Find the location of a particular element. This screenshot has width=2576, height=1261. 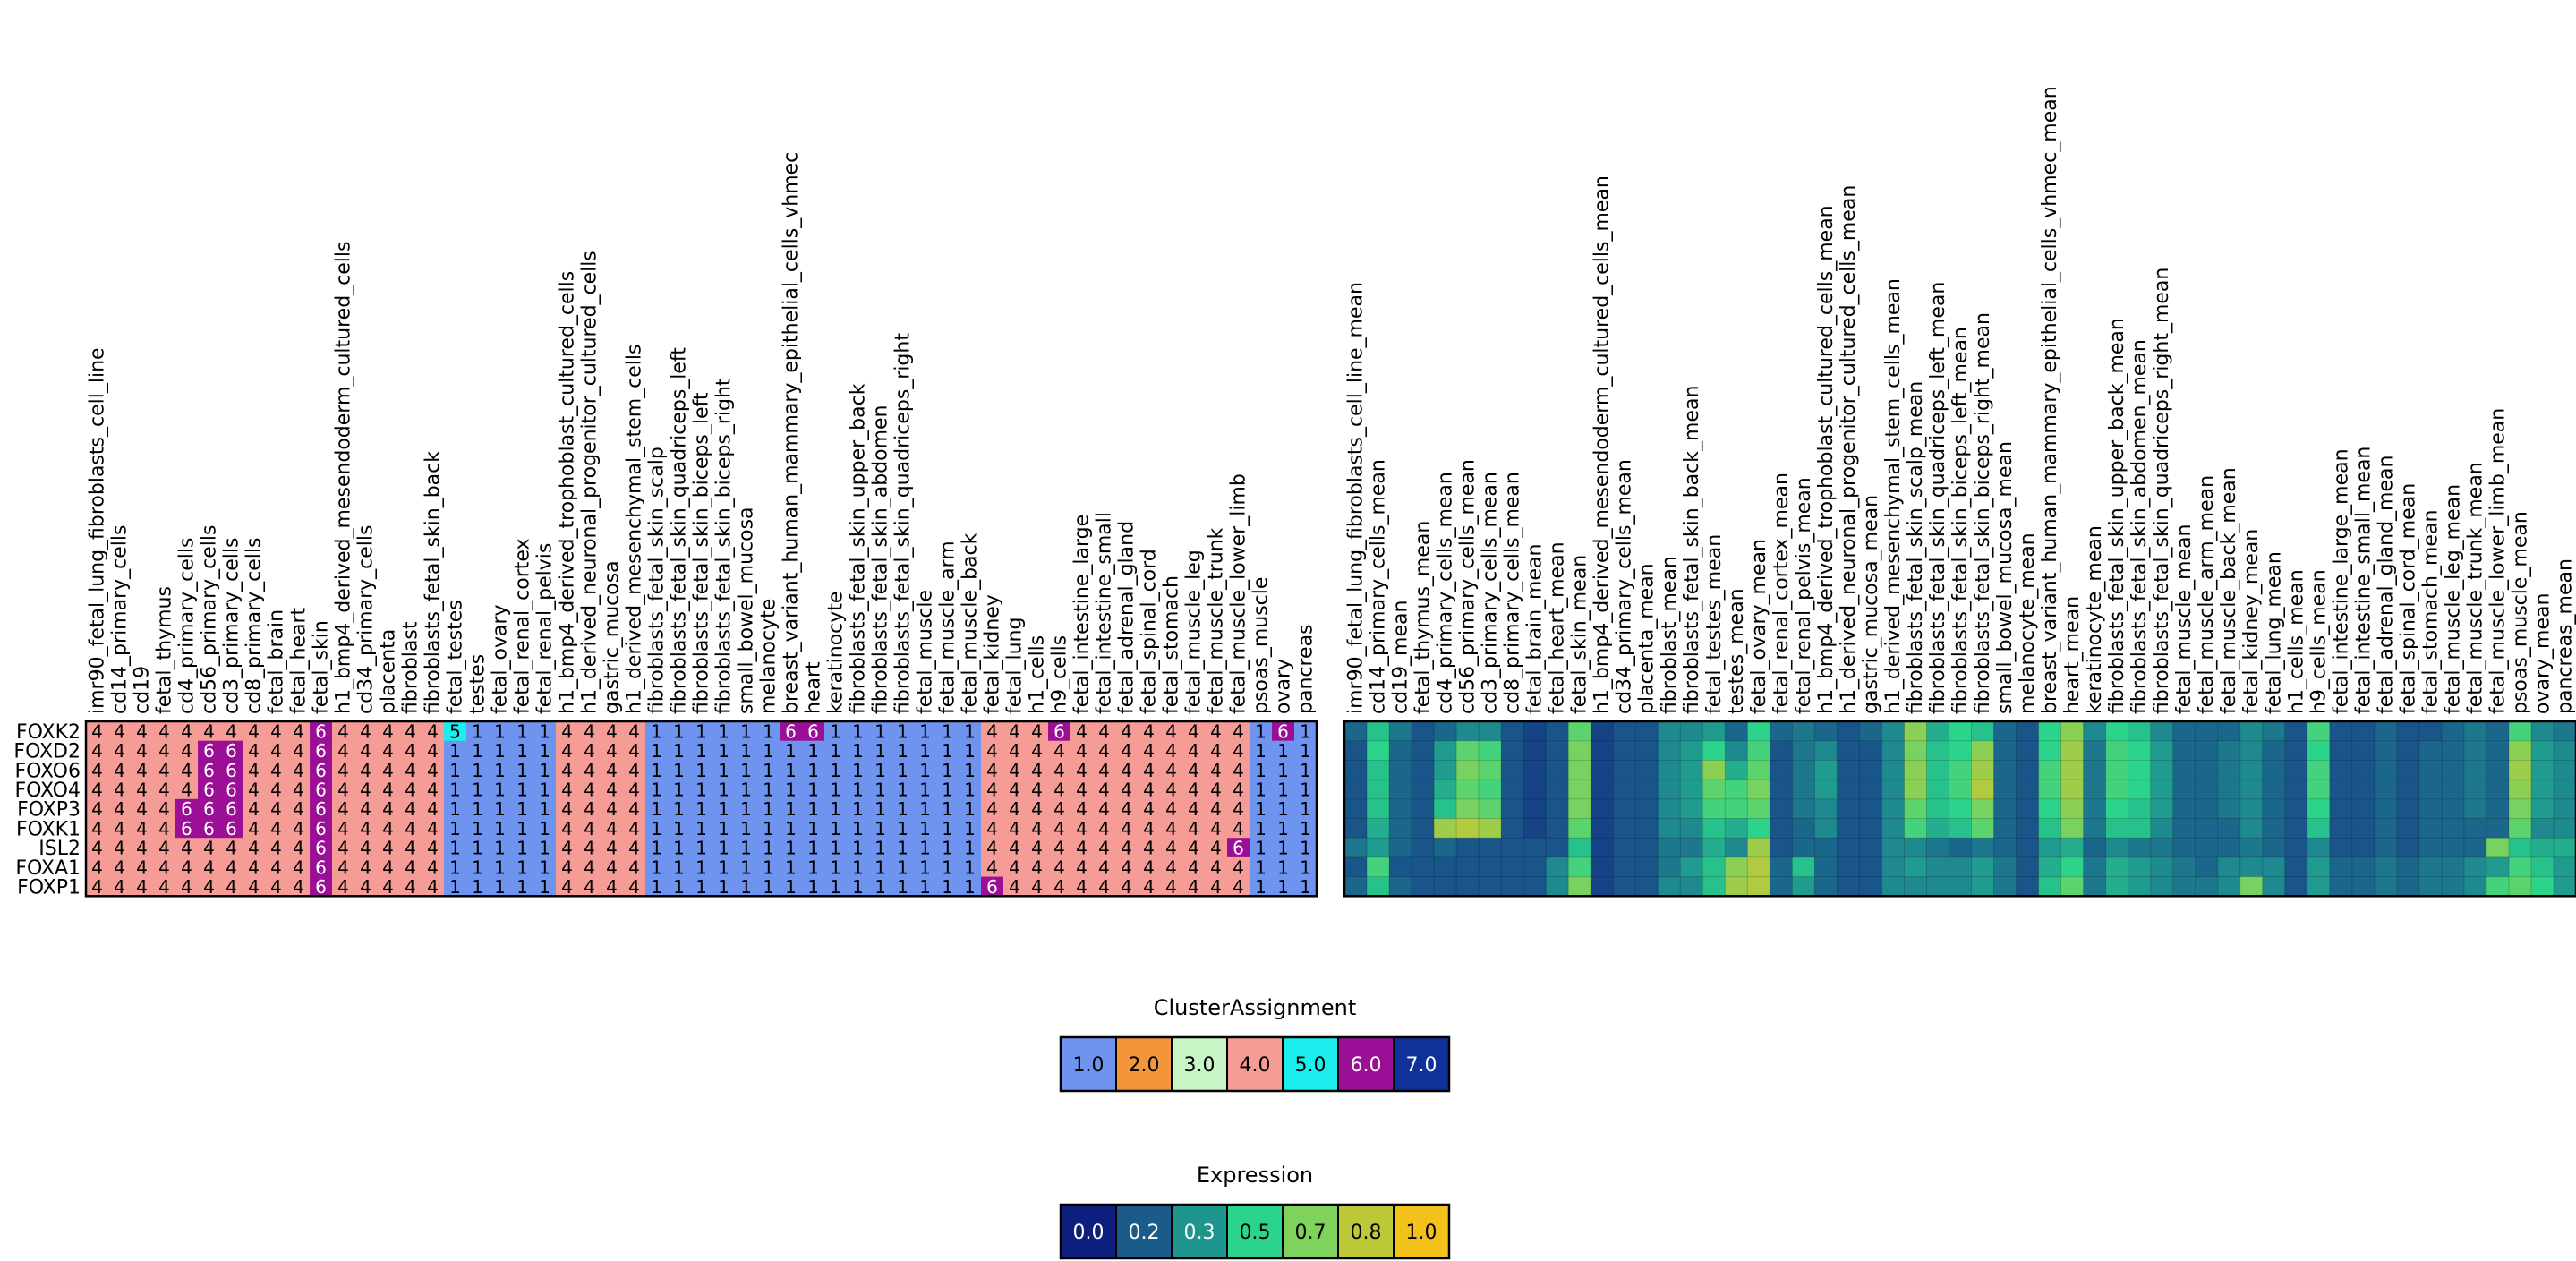

cluster-column-label: fetal_muscle is located at coordinates (926, 652).